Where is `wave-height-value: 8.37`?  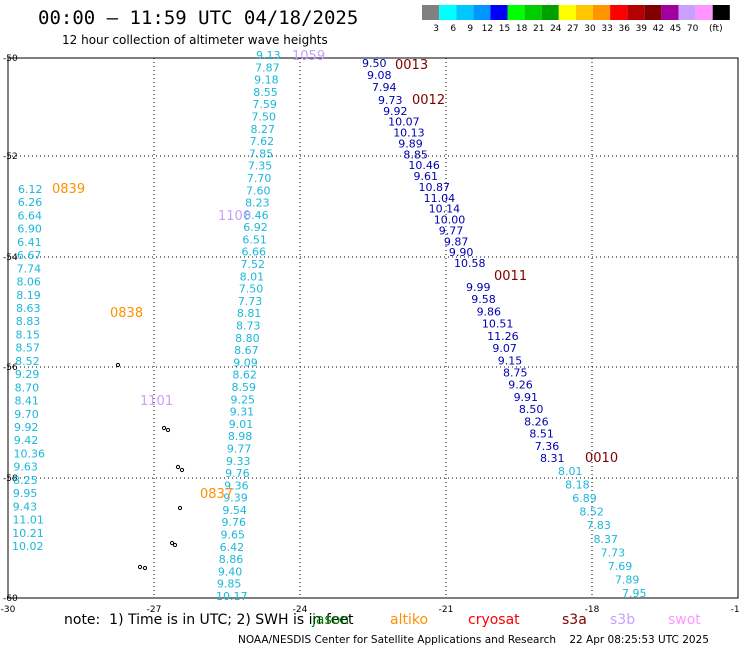 wave-height-value: 8.37 is located at coordinates (606, 539).